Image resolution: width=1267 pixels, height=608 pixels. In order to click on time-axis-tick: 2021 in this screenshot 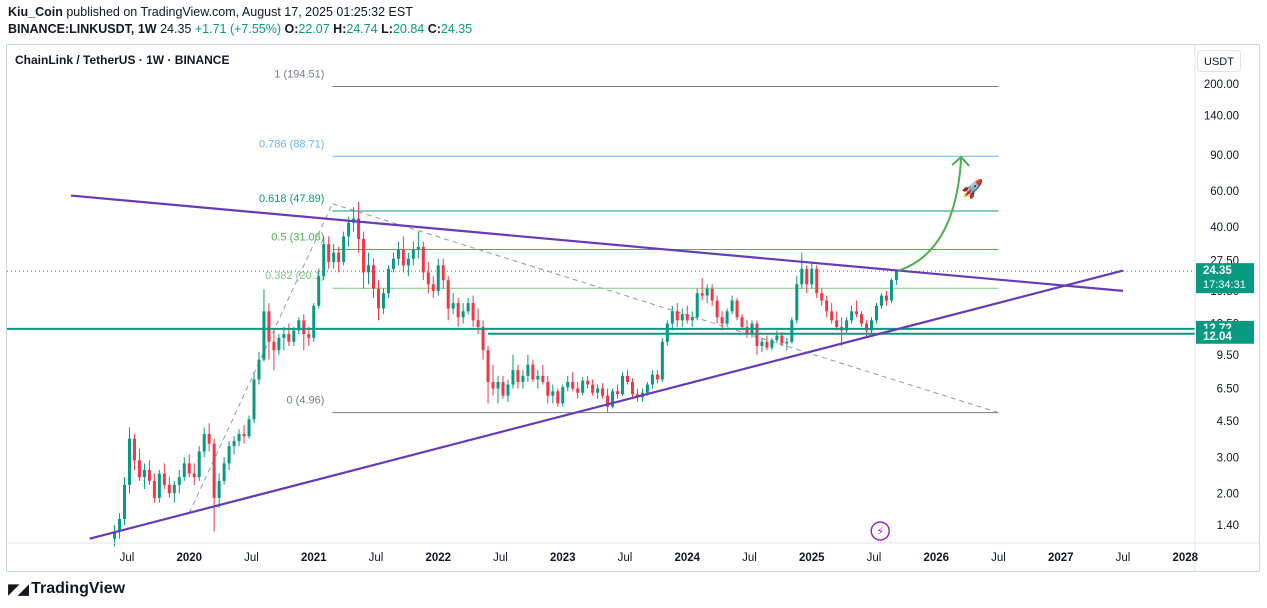, I will do `click(314, 558)`.